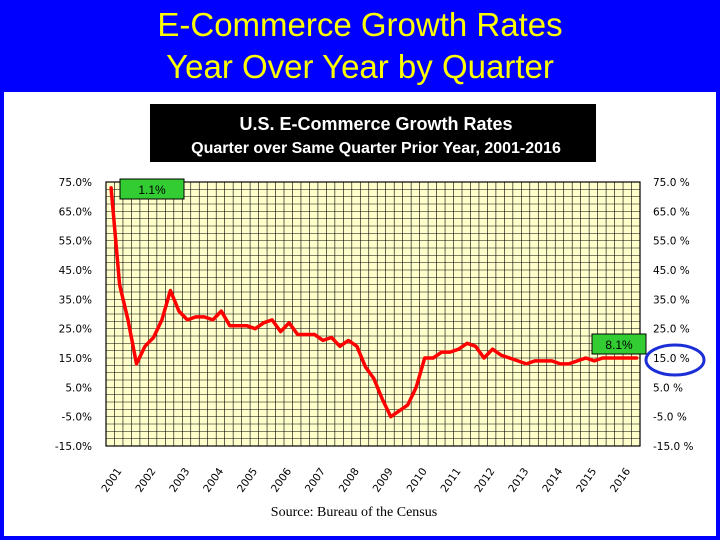  Describe the element at coordinates (518, 480) in the screenshot. I see `x-tick-label: 2013` at that location.